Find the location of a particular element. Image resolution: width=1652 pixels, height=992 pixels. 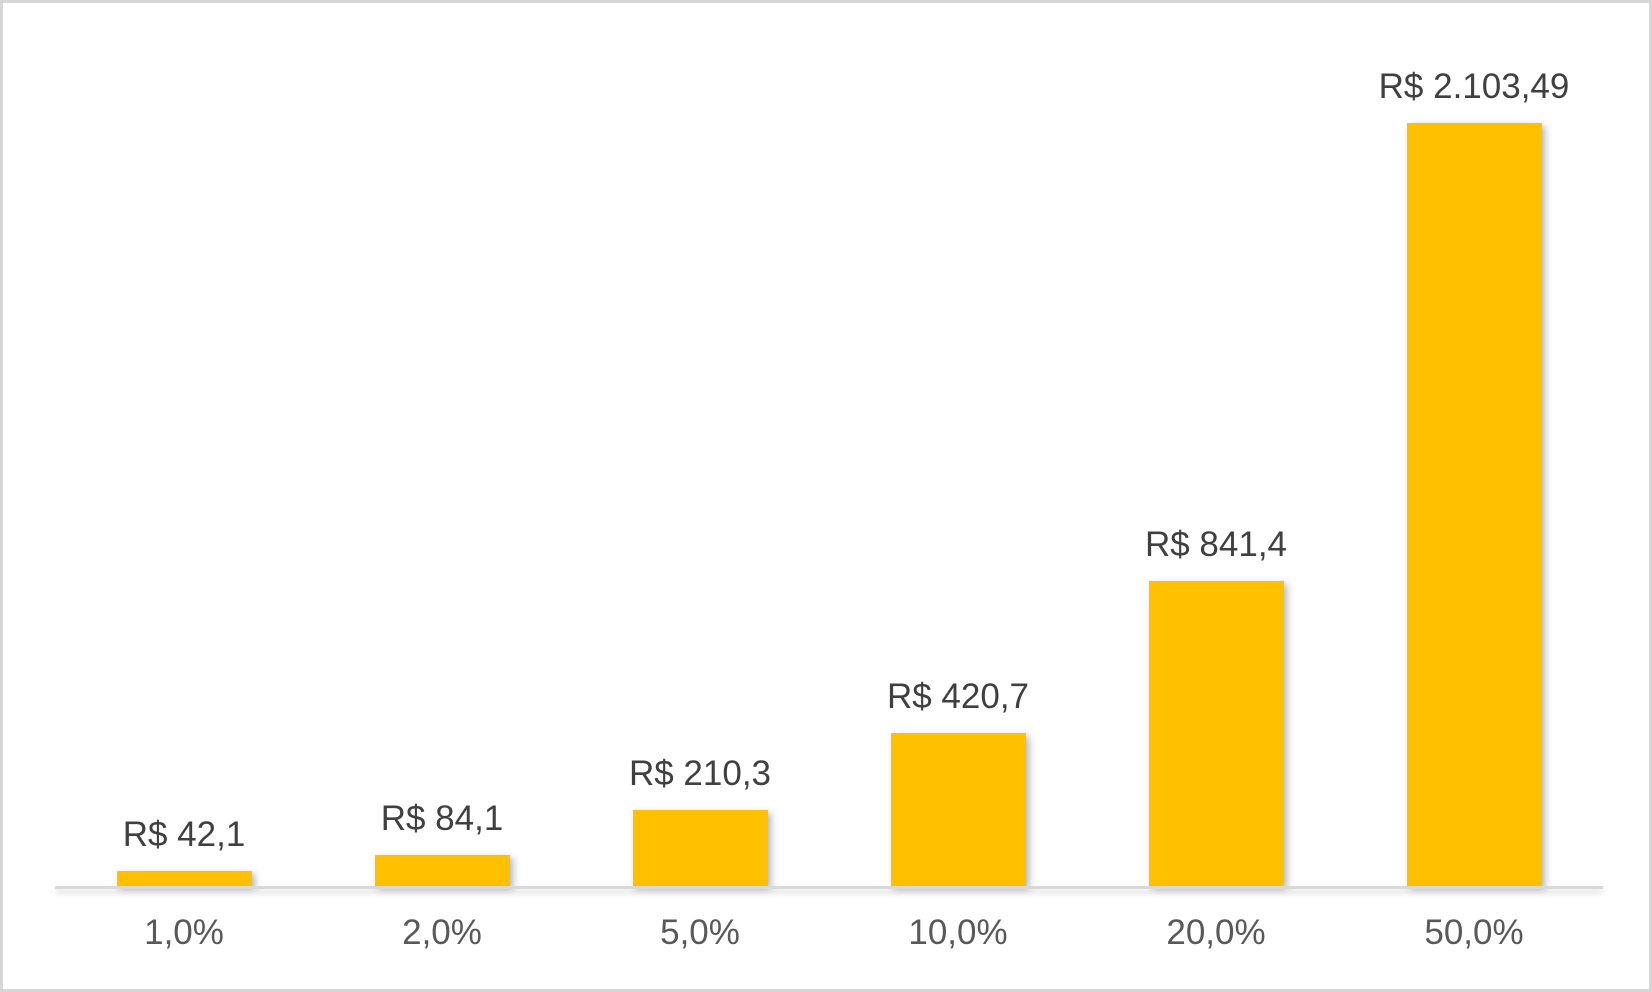

x-axis-tick-label: 10,0% is located at coordinates (958, 932).